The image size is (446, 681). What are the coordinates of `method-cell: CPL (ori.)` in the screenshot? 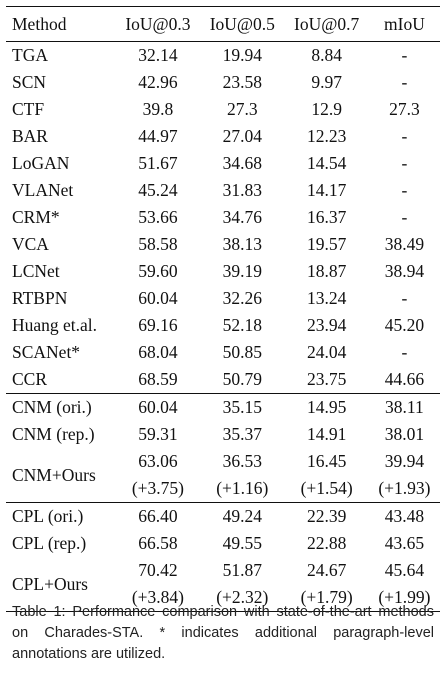 It's located at (61, 516).